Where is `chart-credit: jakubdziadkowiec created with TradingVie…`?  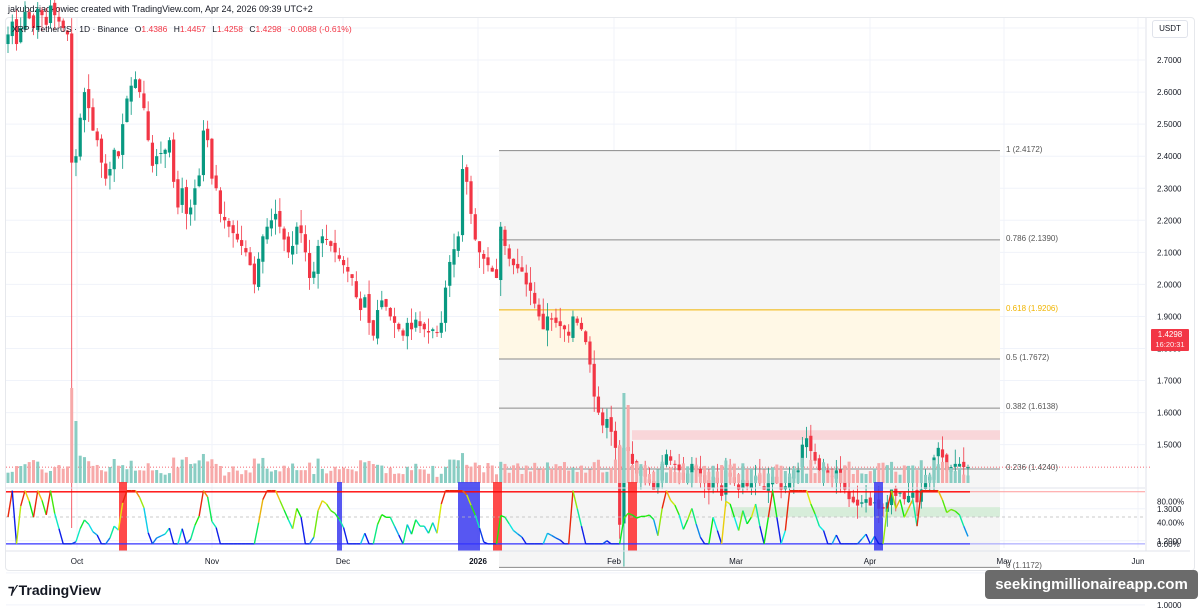 chart-credit: jakubdziadkowiec created with TradingVie… is located at coordinates (160, 9).